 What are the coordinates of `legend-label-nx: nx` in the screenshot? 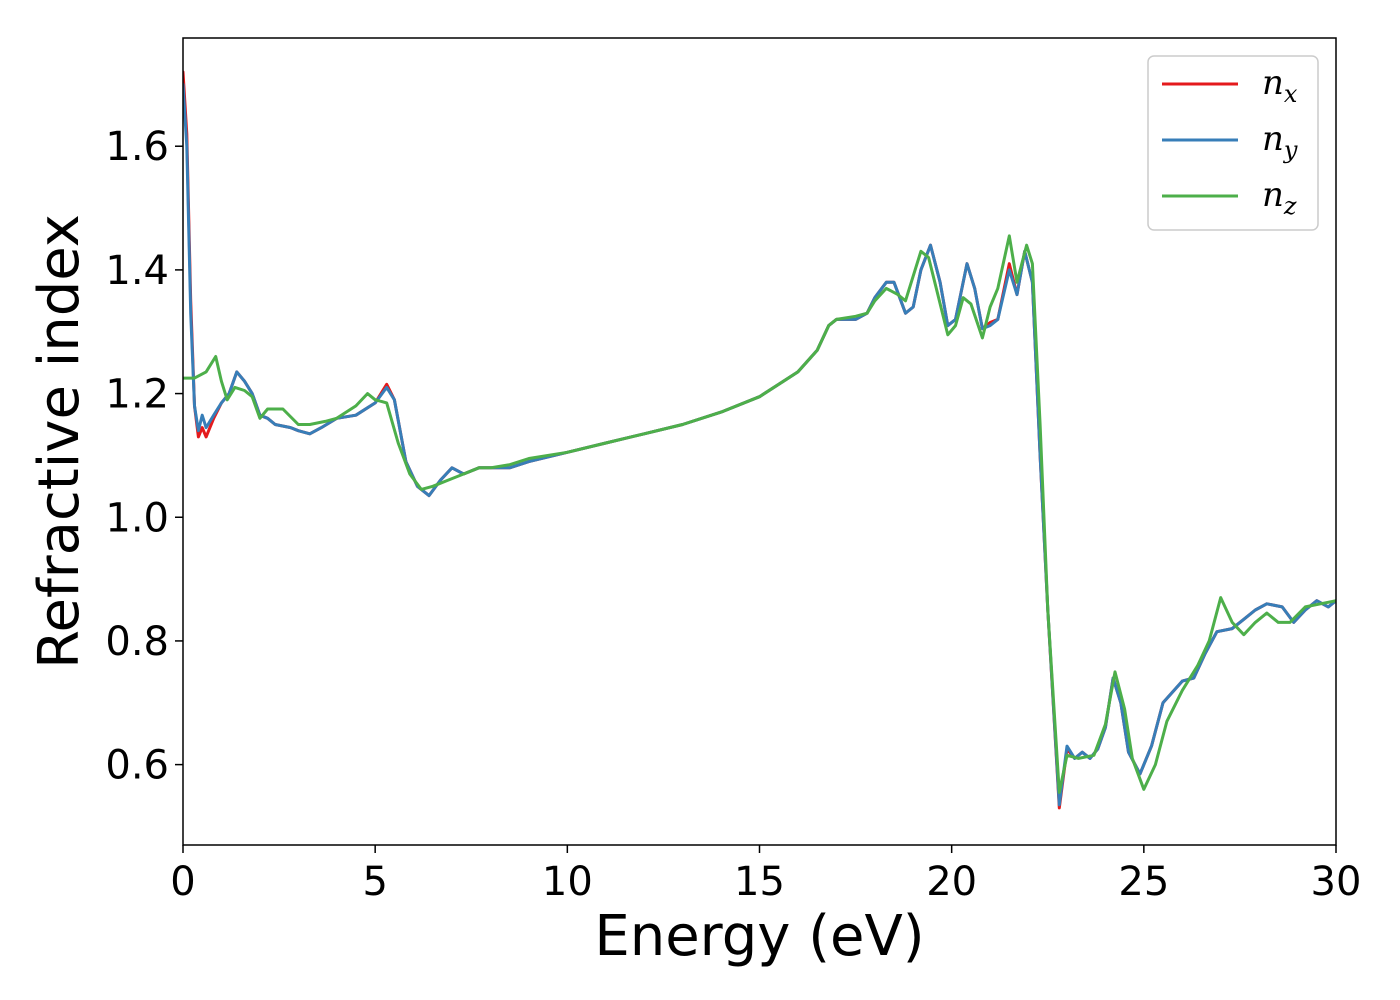 It's located at (1280, 85).